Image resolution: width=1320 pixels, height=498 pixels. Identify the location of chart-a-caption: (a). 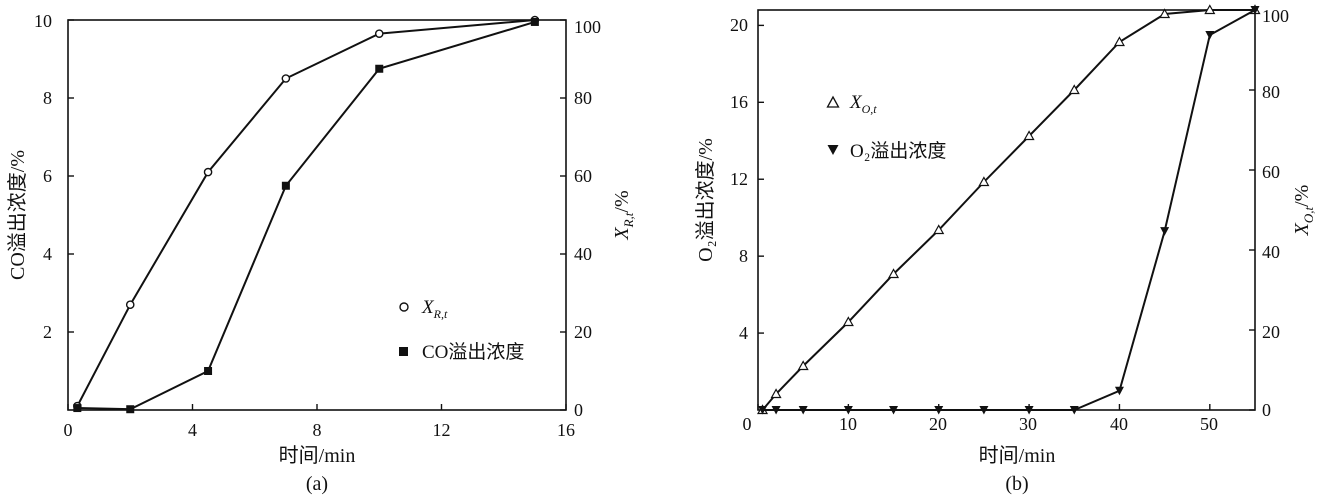
(317, 484).